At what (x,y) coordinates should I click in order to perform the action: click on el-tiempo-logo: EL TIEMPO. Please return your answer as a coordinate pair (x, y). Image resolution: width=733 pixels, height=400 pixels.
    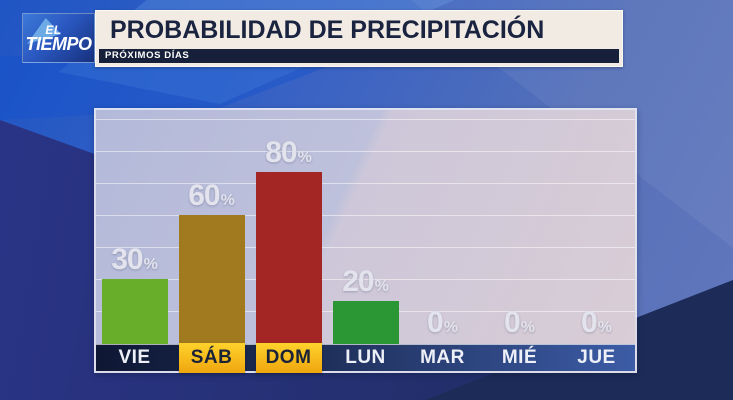
    Looking at the image, I should click on (58, 38).